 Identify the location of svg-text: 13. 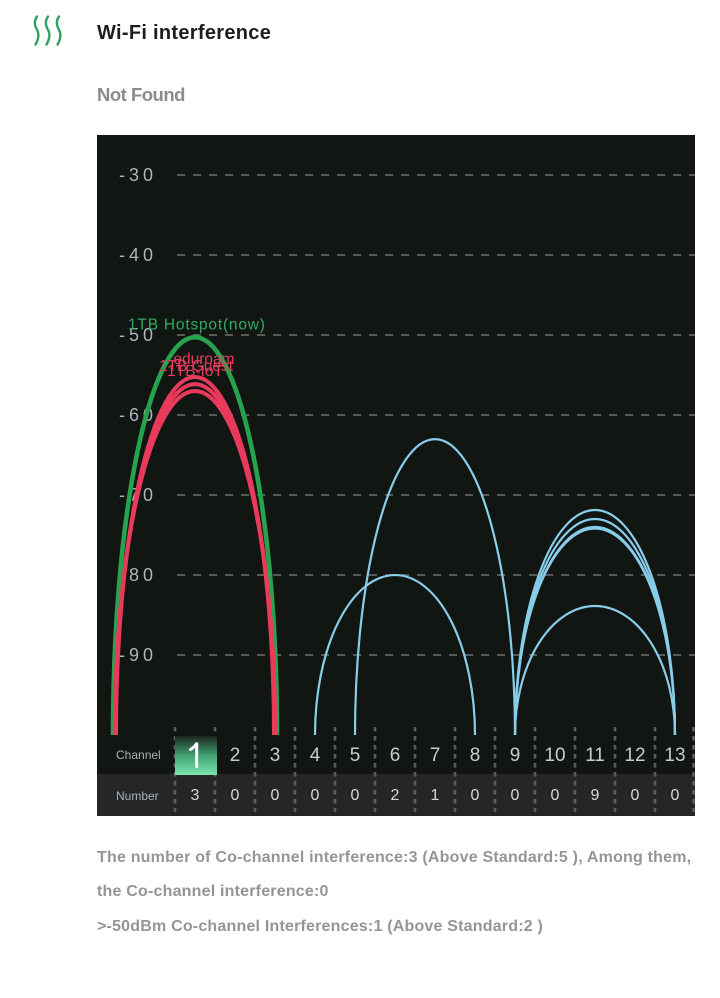
(674, 755).